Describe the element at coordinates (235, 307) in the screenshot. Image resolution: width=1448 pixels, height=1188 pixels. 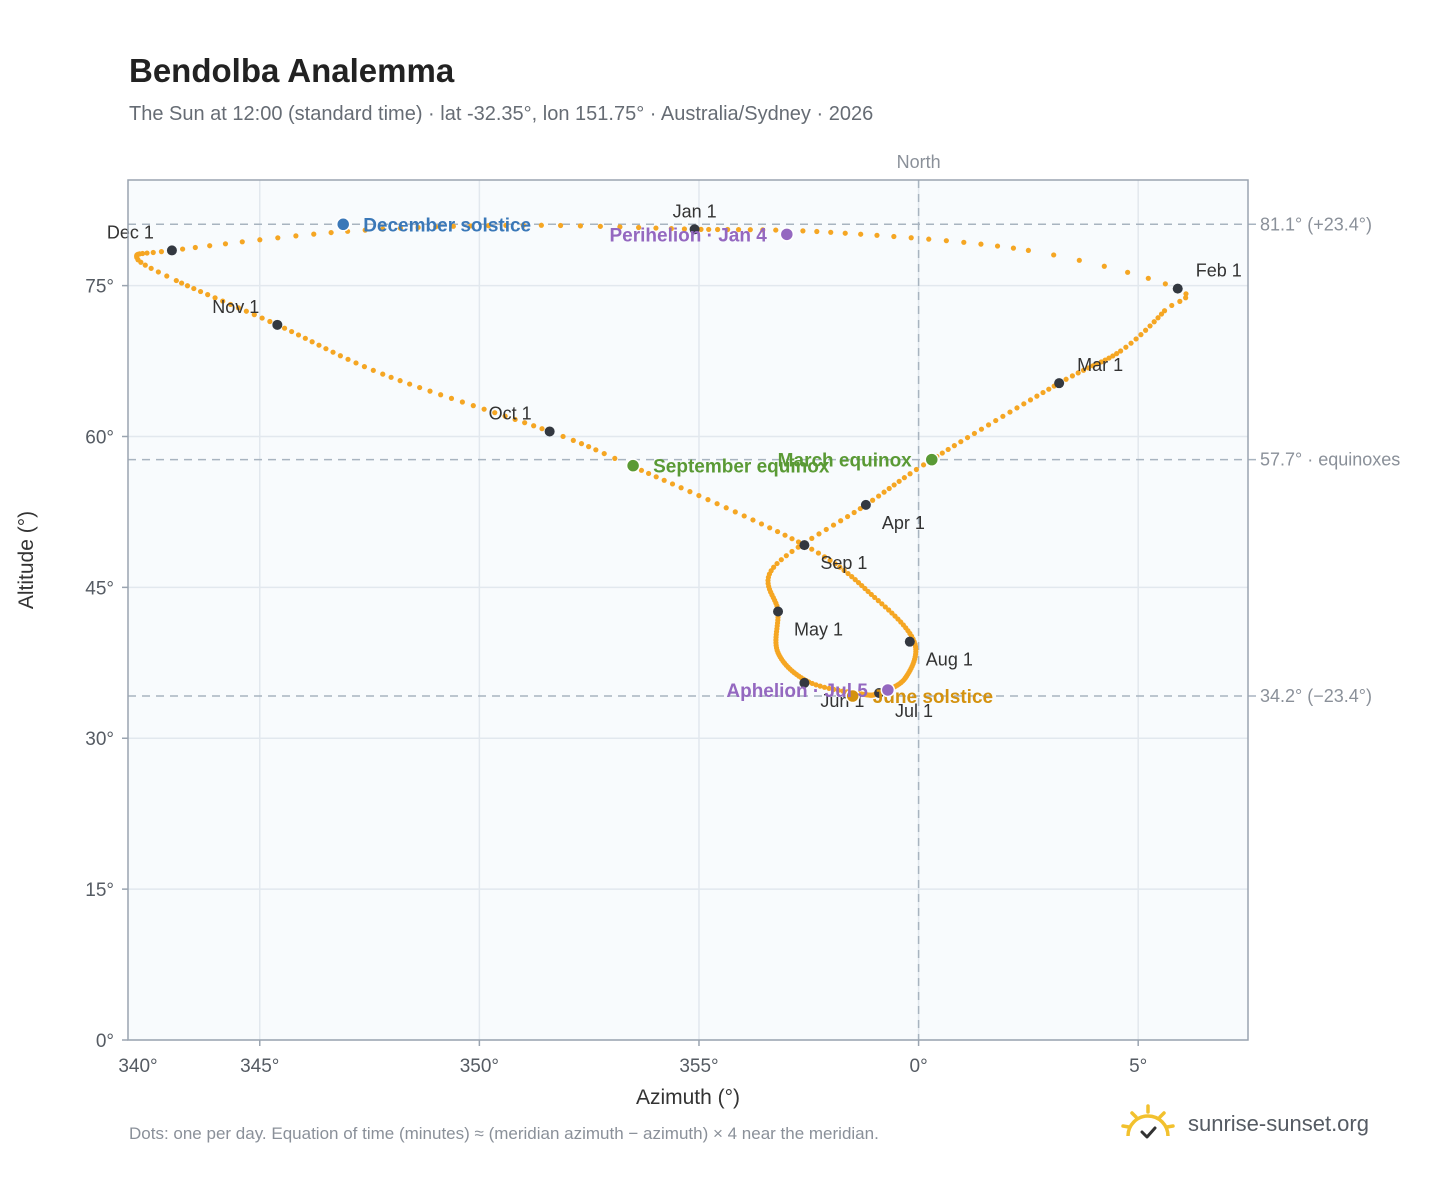
I see `month-label: Nov 1` at that location.